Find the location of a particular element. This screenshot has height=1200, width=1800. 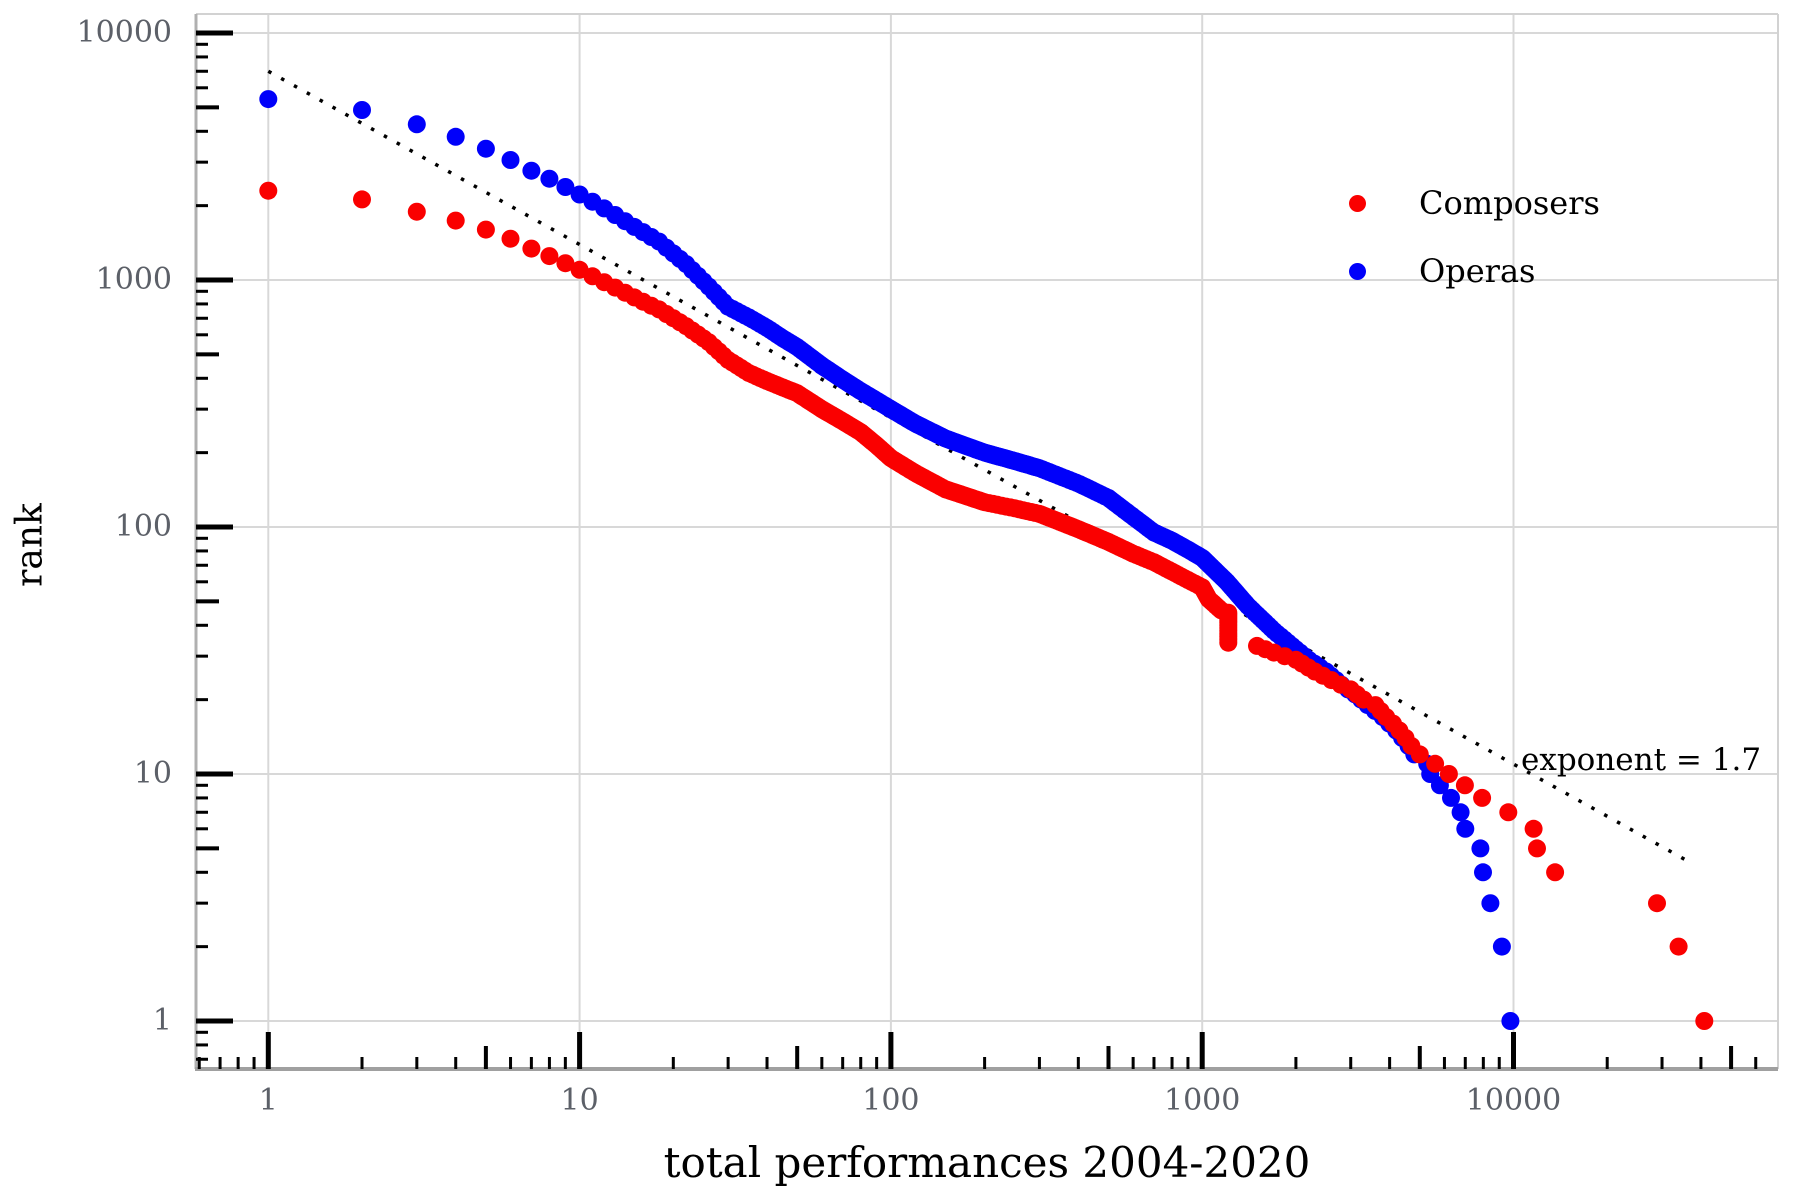

legend-item: Operas is located at coordinates (1474, 271).